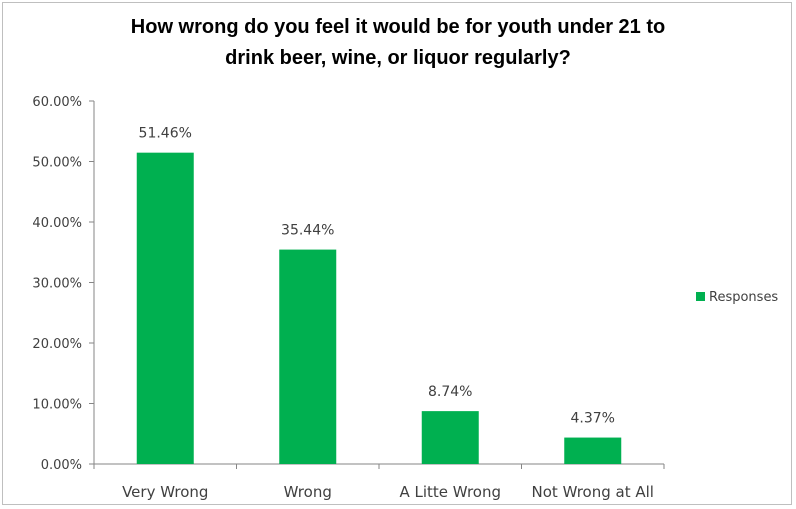 The height and width of the screenshot is (509, 796). I want to click on chart-title-line-2: drink beer, wine, or liquor regularly?, so click(398, 58).